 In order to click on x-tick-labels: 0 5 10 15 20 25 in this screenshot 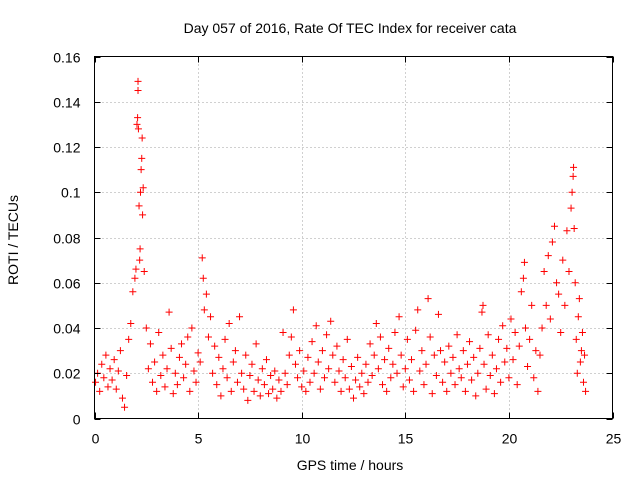, I will do `click(357, 439)`.